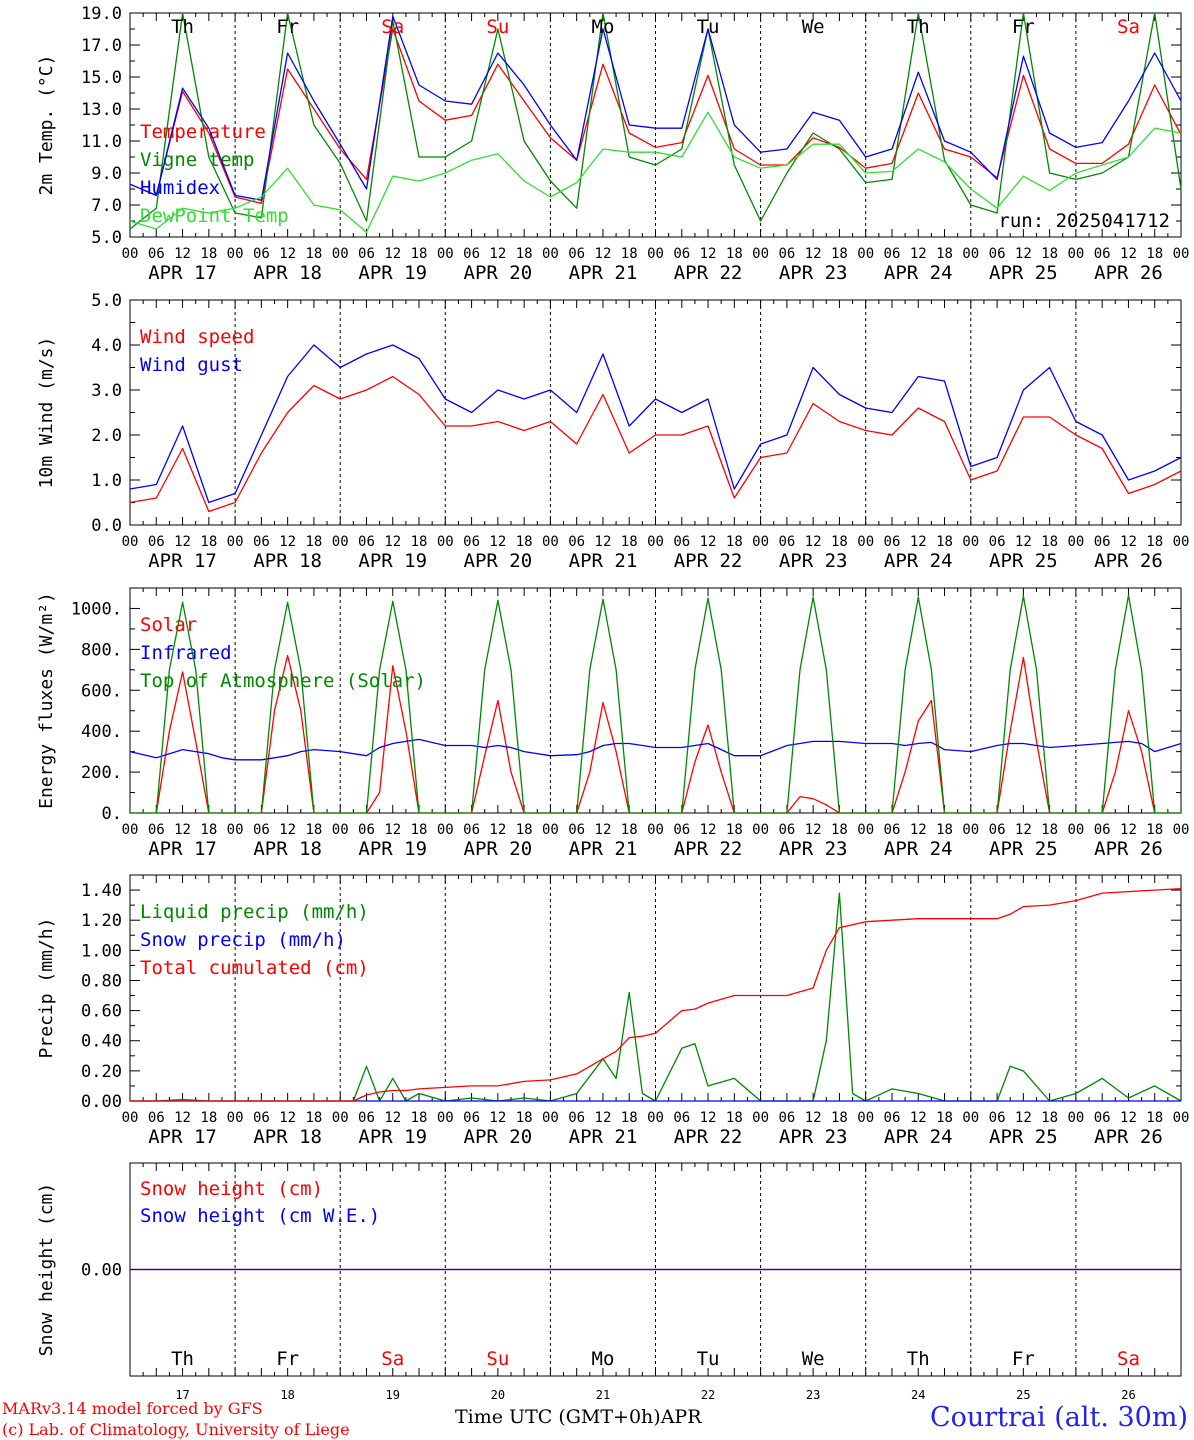  What do you see at coordinates (101, 732) in the screenshot?
I see `y-tick-label: 400.` at bounding box center [101, 732].